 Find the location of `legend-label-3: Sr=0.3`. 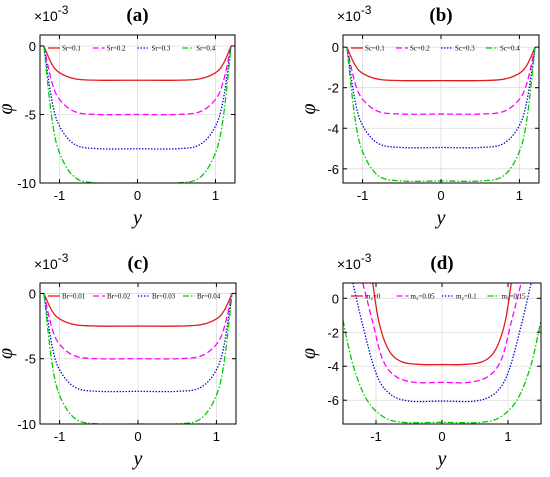

legend-label-3: Sr=0.3 is located at coordinates (161, 49).